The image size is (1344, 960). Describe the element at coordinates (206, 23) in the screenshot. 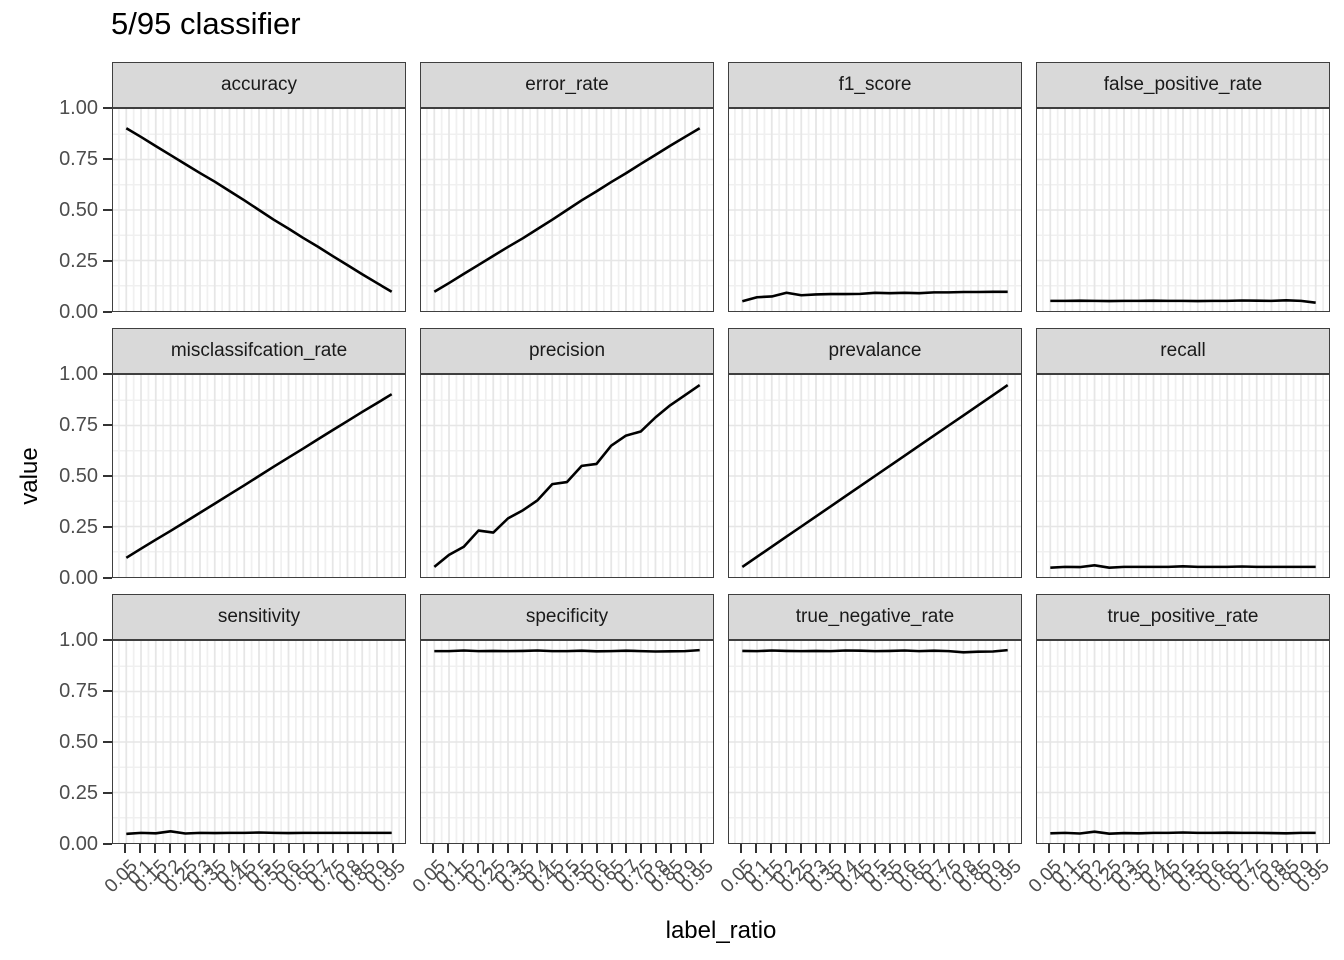

I see `plot-title: 5/95 classifier` at that location.